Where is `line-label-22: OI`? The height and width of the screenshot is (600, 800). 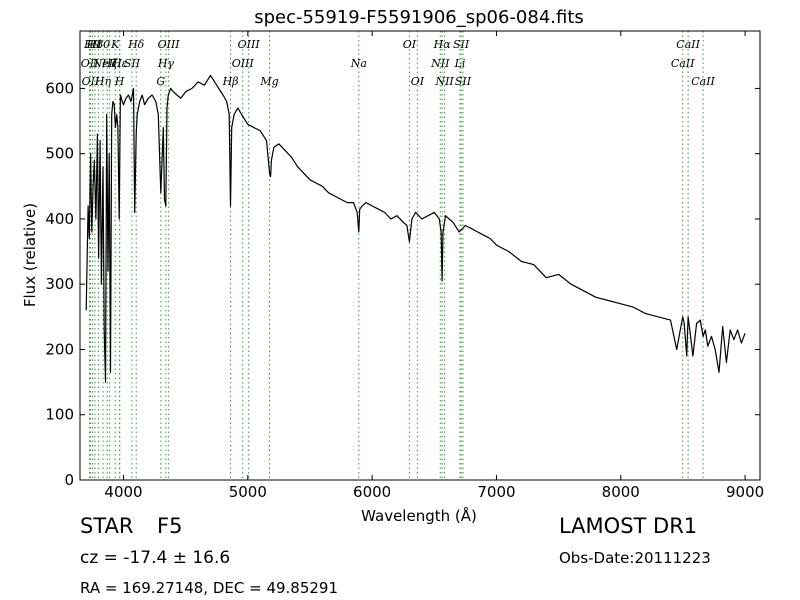 line-label-22: OI is located at coordinates (418, 81).